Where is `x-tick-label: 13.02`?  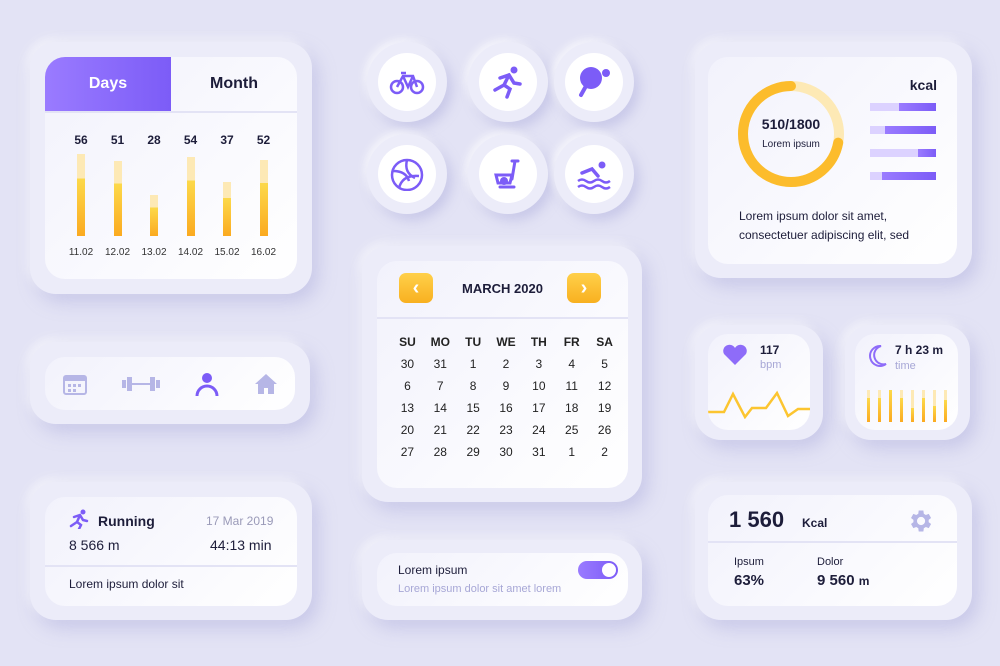 x-tick-label: 13.02 is located at coordinates (154, 252).